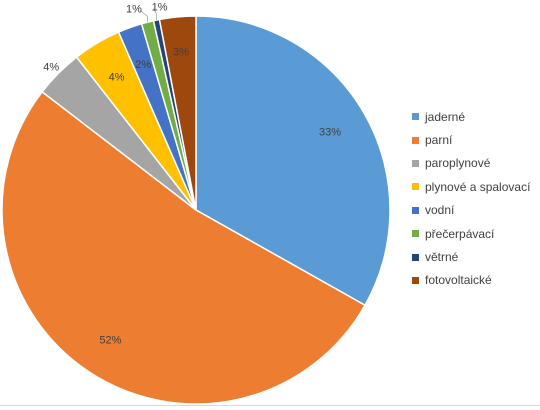 The height and width of the screenshot is (410, 540). I want to click on legend-item-6: přečerpávací, so click(474, 233).